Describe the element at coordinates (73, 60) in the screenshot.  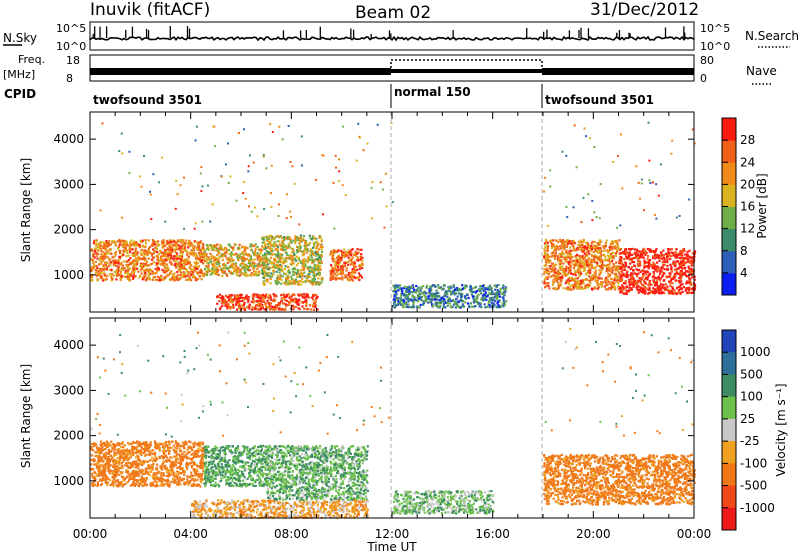
I see `freq-top-label: 18` at that location.